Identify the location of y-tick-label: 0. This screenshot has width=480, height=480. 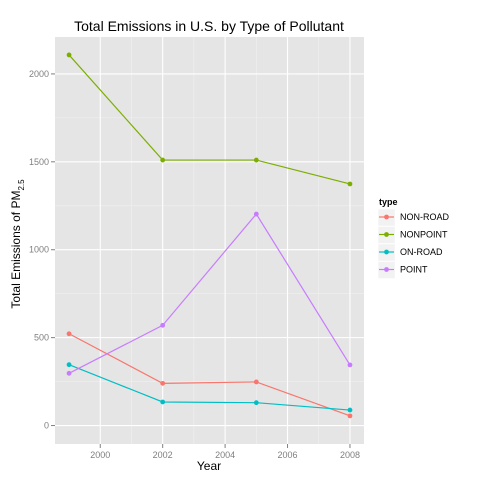
(46, 426).